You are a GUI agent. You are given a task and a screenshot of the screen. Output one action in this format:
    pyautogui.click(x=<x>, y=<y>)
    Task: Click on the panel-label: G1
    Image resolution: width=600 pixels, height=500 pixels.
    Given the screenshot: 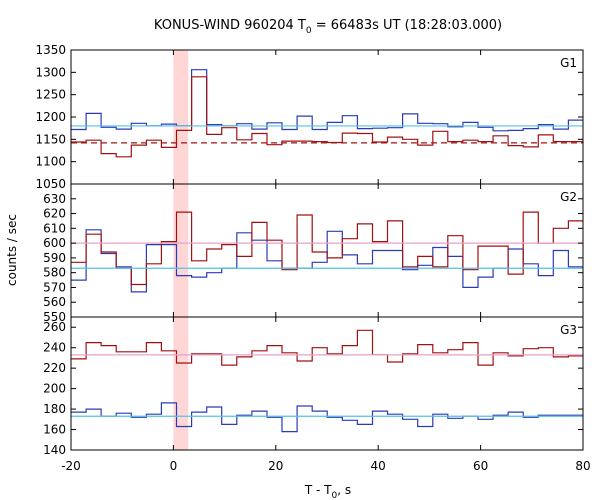 What is the action you would take?
    pyautogui.click(x=568, y=63)
    